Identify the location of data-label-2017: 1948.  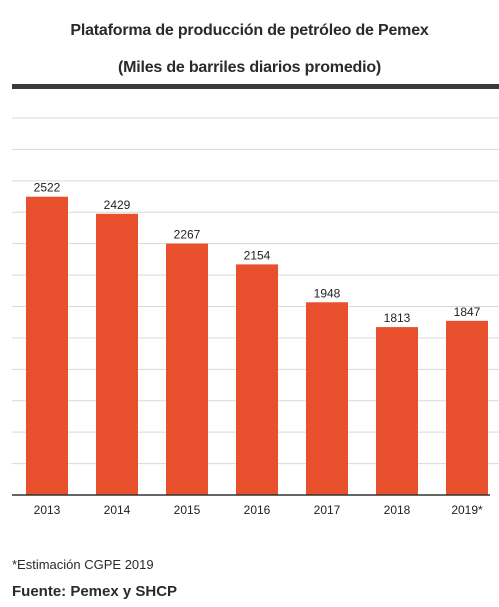
(327, 293).